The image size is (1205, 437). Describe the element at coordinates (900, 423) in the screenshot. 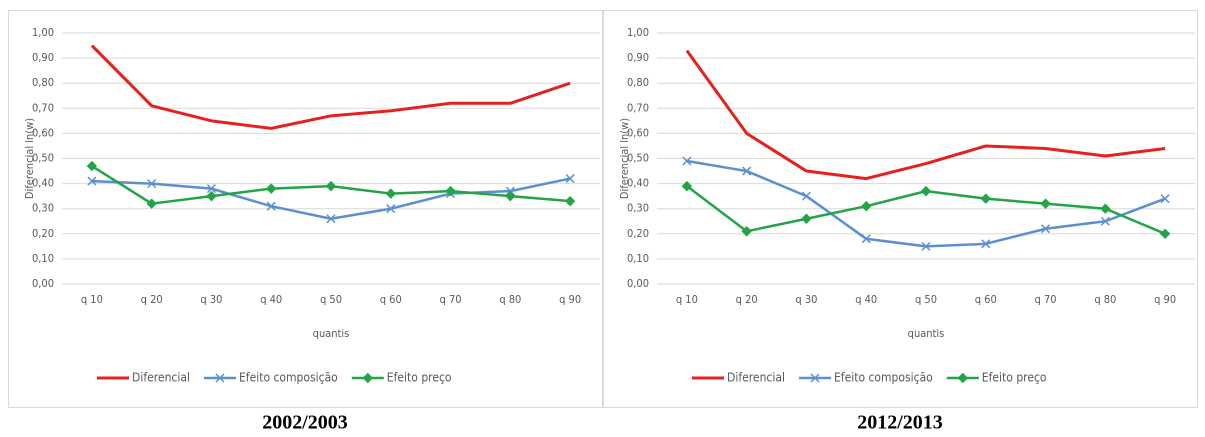

I see `chart-caption: 2012/2013` at that location.